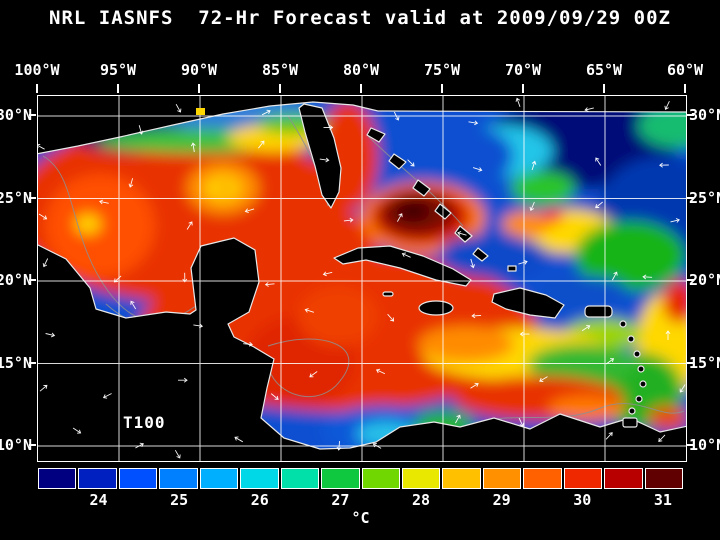  What do you see at coordinates (360, 518) in the screenshot?
I see `colorbar-unit-label: °C` at bounding box center [360, 518].